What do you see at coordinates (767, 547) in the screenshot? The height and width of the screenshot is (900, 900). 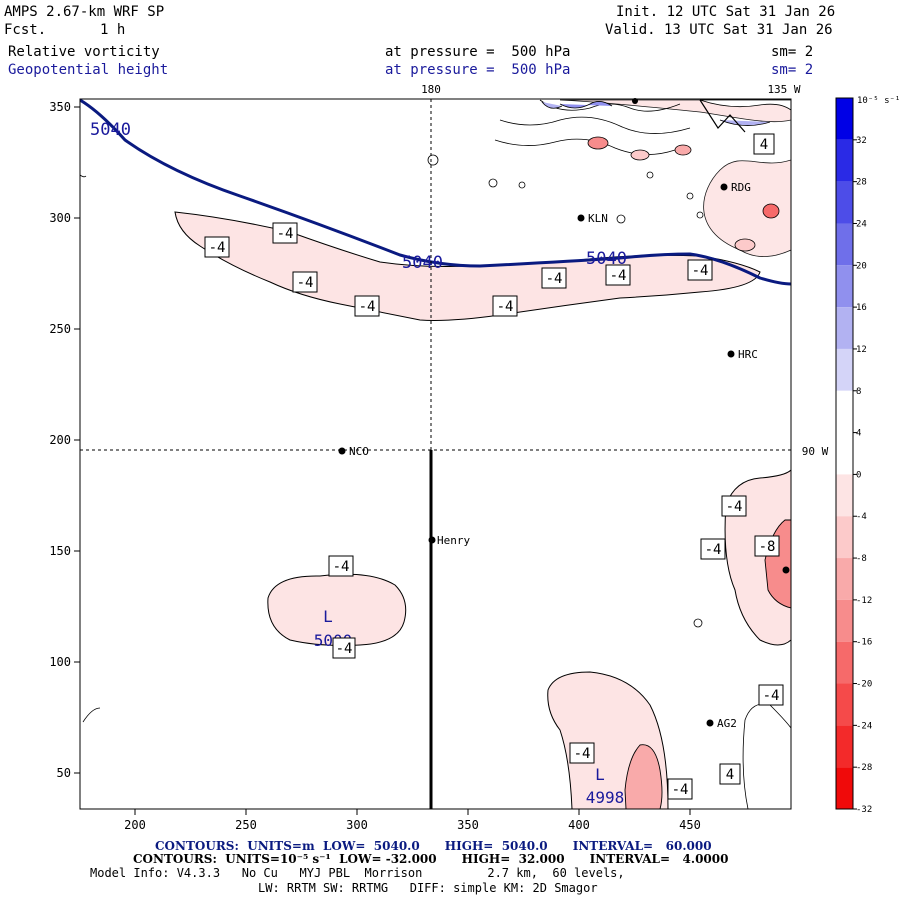 I see `vorticity-contour-label: -8` at bounding box center [767, 547].